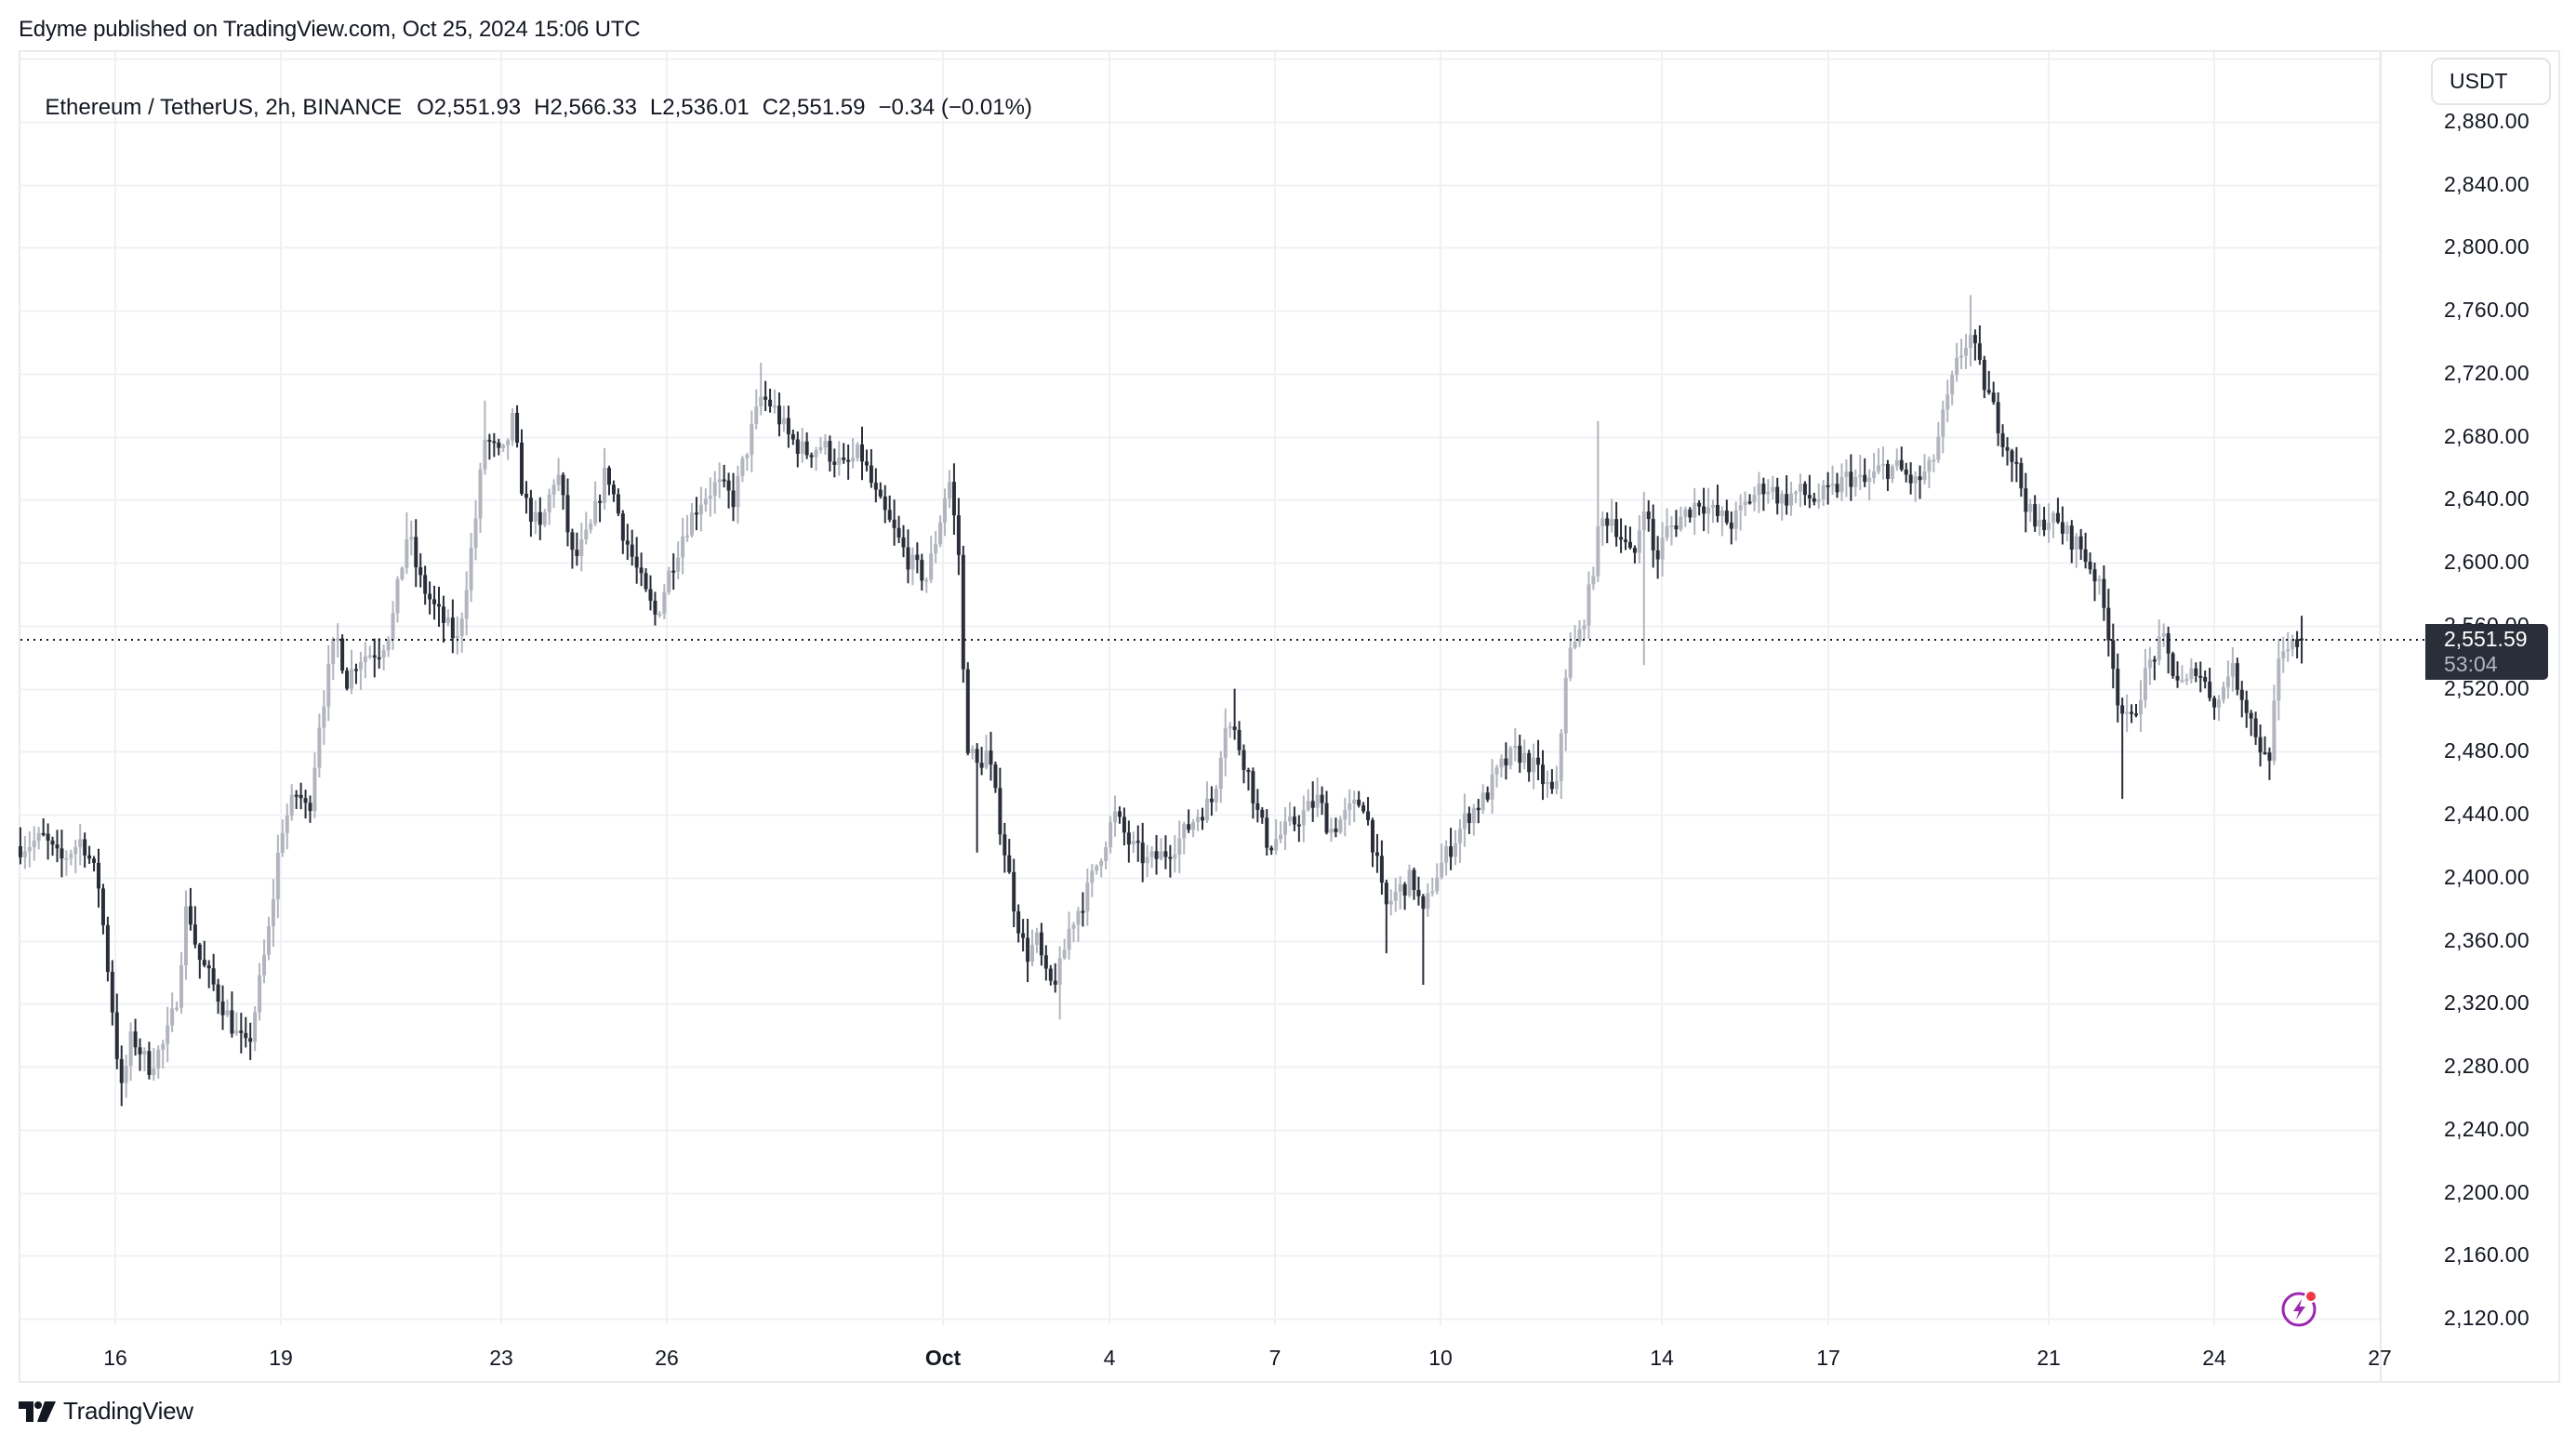 The width and height of the screenshot is (2576, 1447). Describe the element at coordinates (224, 108) in the screenshot. I see `symbol-title: Ethereum / TetherUS, 2h, BINANCE` at that location.